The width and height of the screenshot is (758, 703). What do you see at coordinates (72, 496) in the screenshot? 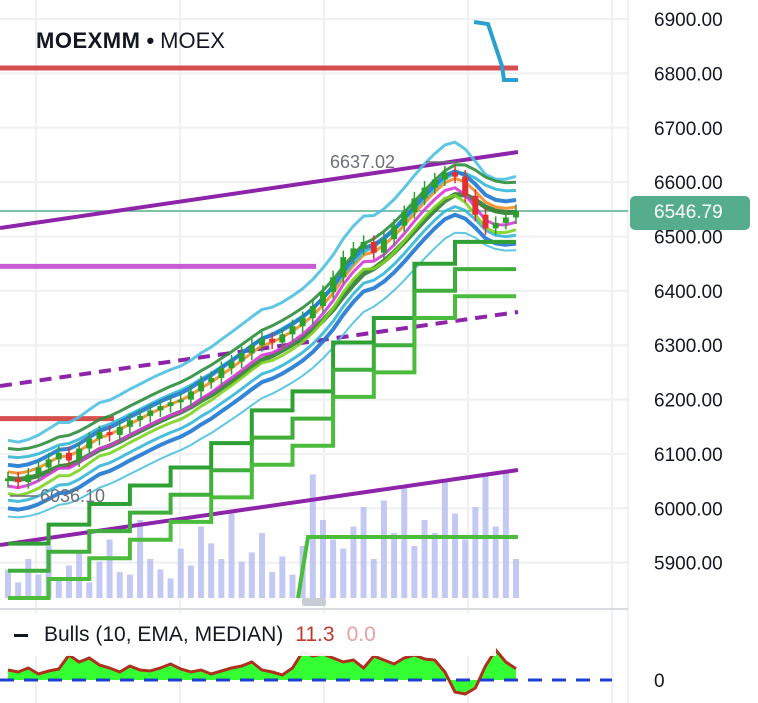
I see `low-price-label: 6036.10` at bounding box center [72, 496].